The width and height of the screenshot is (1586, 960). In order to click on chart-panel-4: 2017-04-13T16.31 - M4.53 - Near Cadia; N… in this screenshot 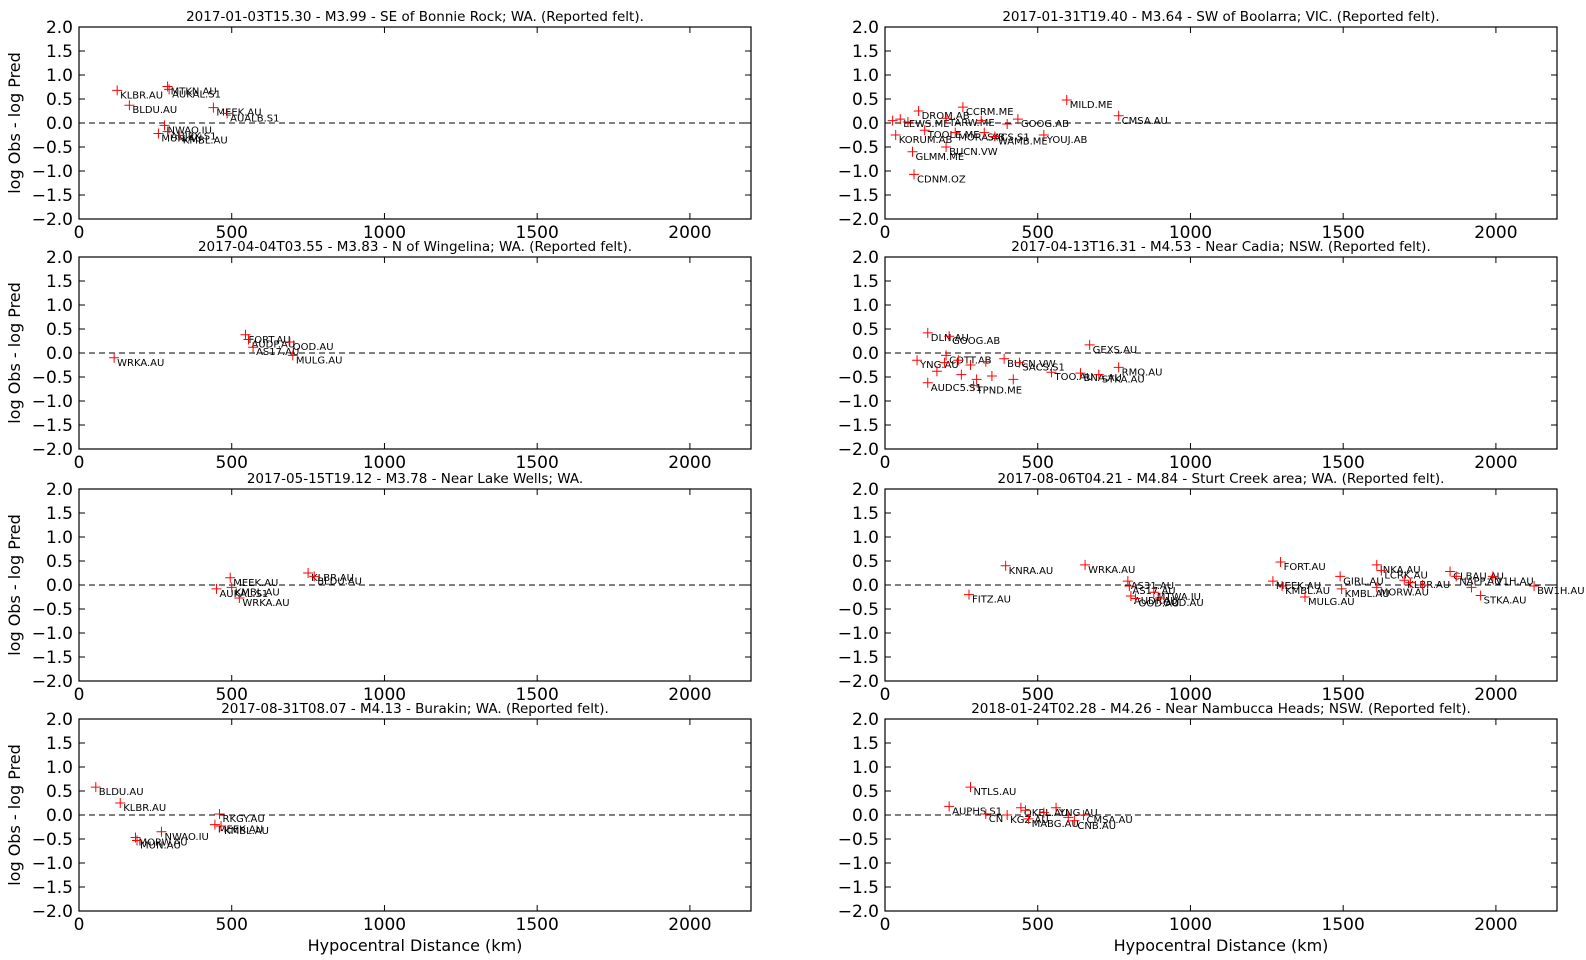, I will do `click(1198, 356)`.